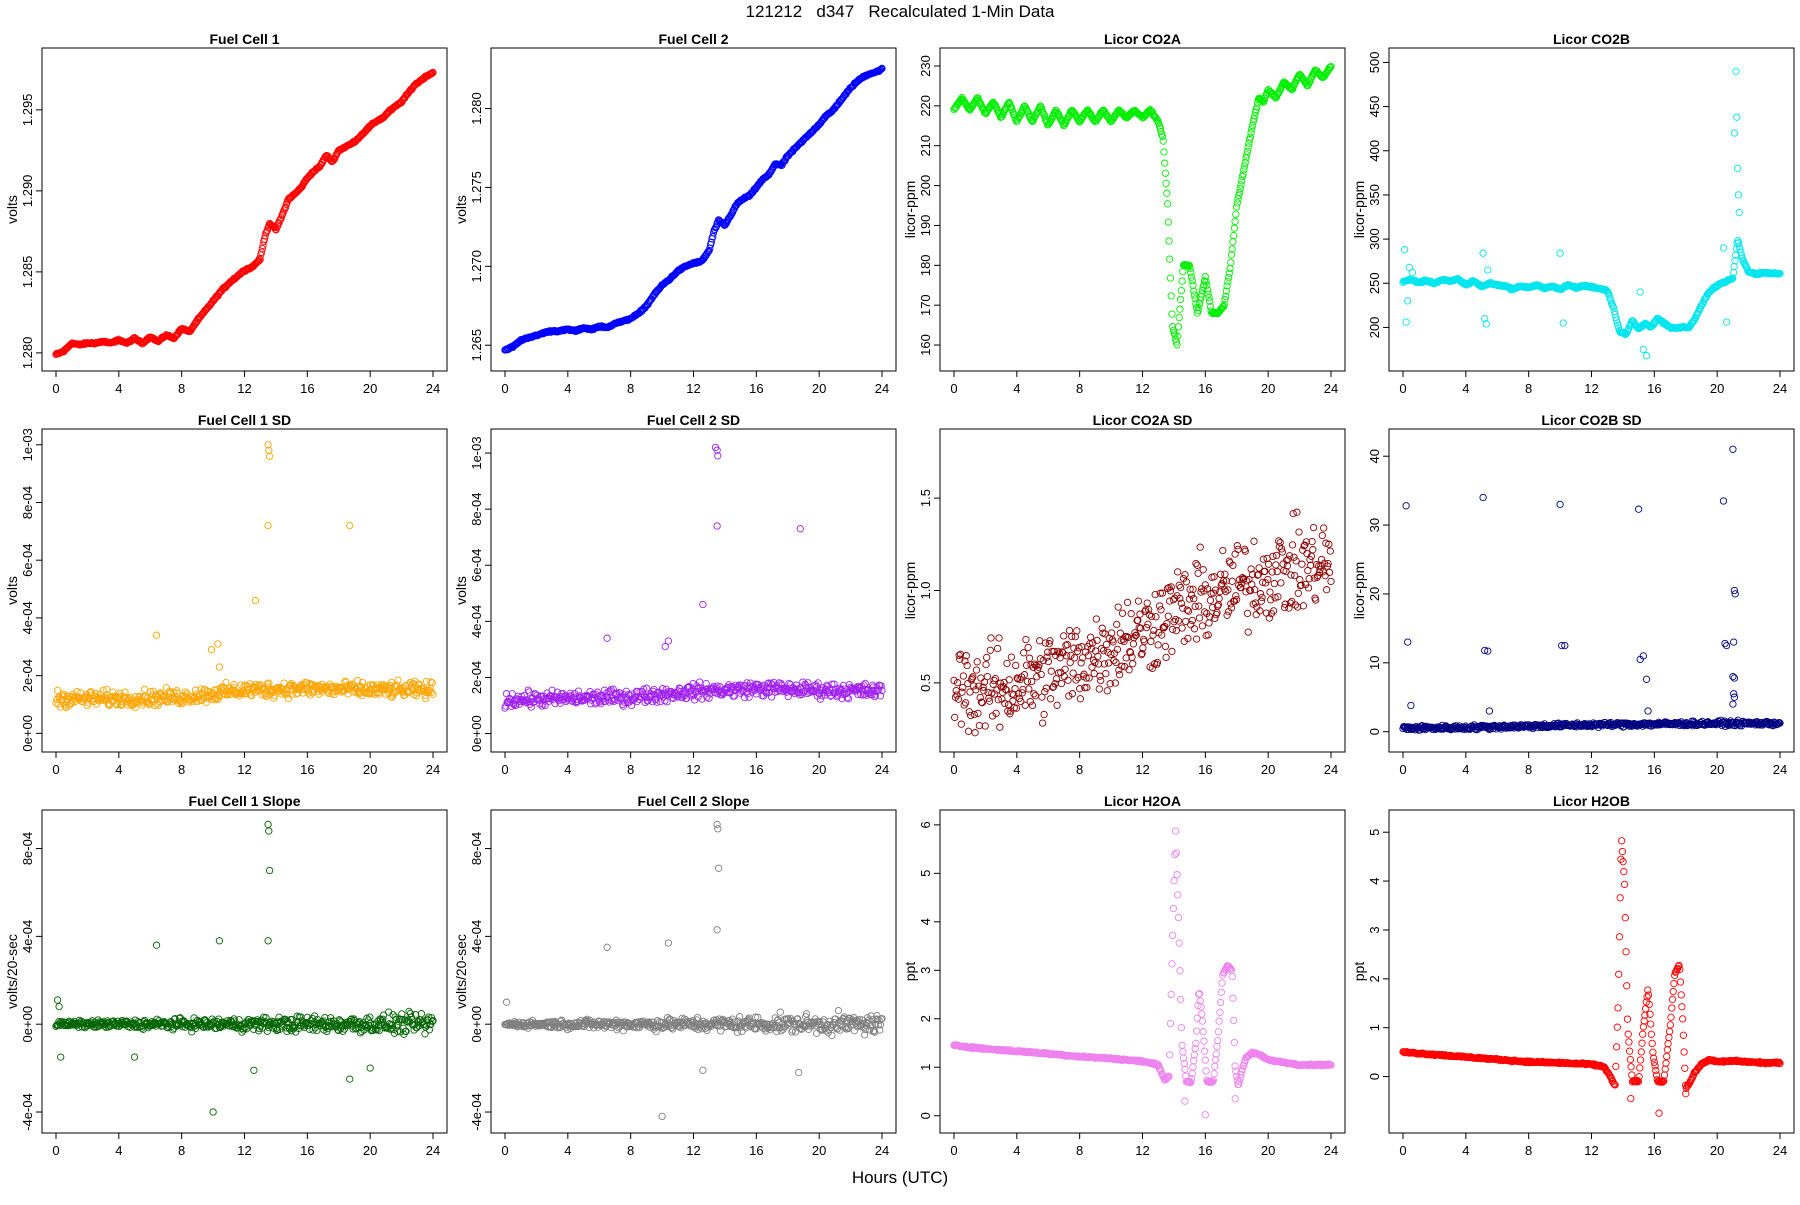  What do you see at coordinates (1374, 107) in the screenshot?
I see `y-tick-label: 450` at bounding box center [1374, 107].